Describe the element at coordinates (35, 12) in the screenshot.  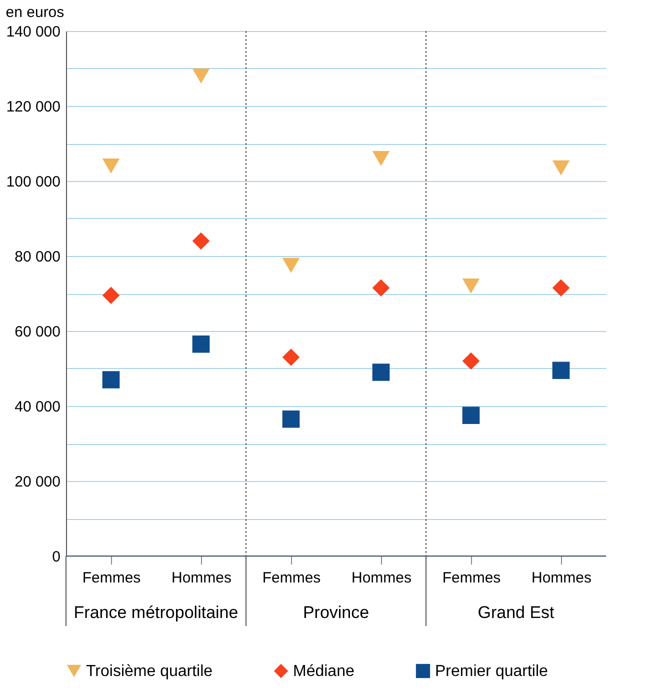
I see `y-axis-title: en euros` at that location.